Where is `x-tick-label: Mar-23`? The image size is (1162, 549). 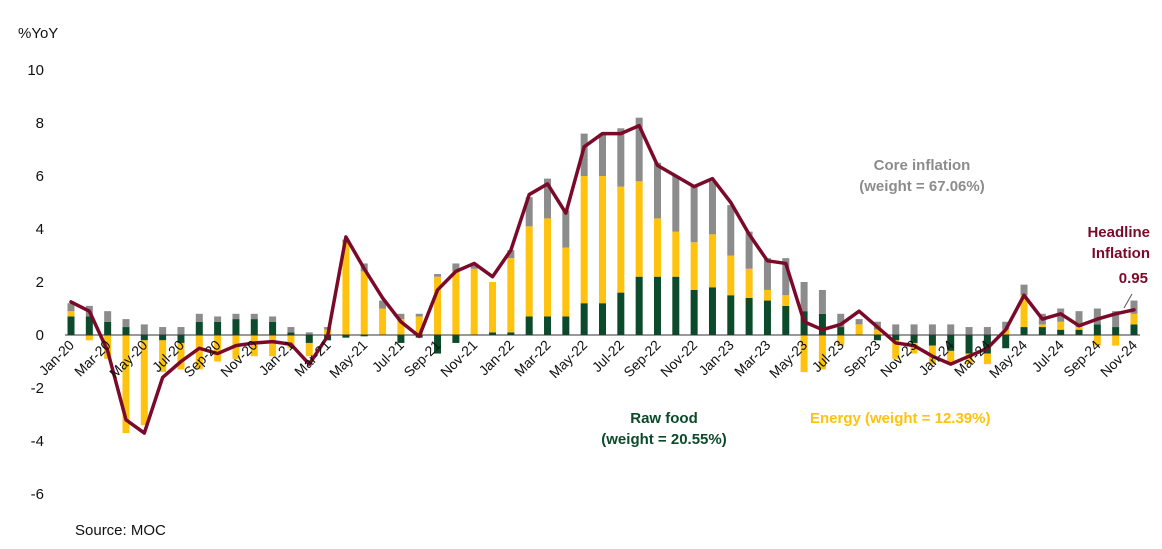
x-tick-label: Mar-23 is located at coordinates (752, 358).